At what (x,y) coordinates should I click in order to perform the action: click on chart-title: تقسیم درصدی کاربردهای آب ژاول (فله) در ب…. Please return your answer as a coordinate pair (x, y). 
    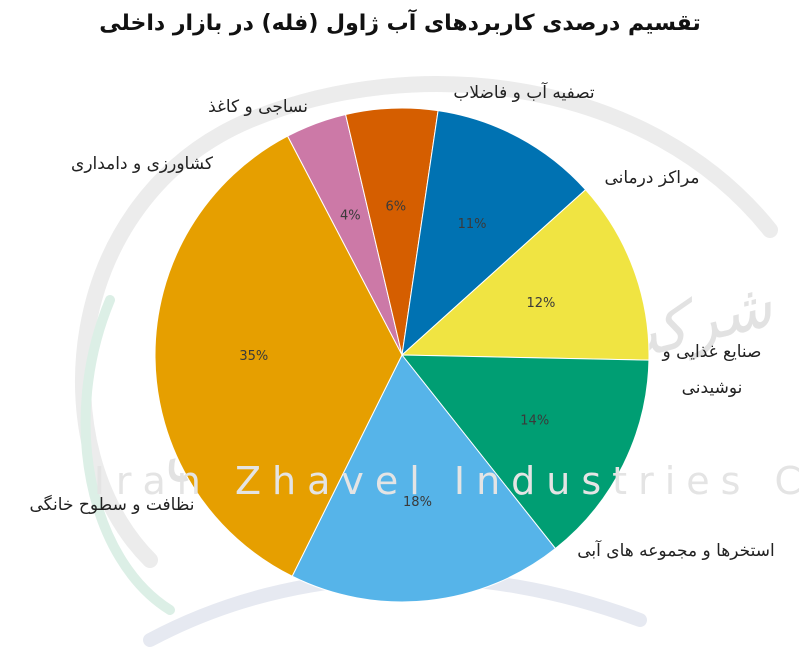
    Looking at the image, I should click on (399, 22).